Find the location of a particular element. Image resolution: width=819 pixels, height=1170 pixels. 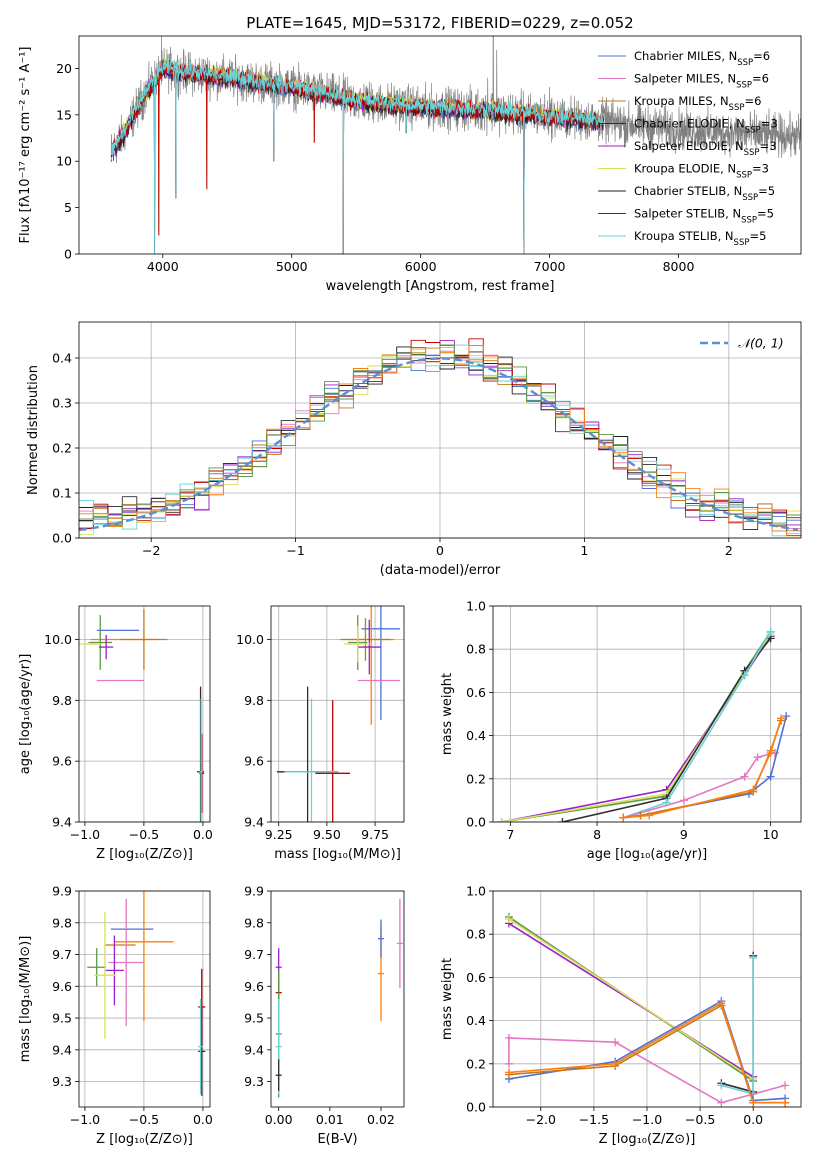

x-tick-label: −2 is located at coordinates (151, 550).